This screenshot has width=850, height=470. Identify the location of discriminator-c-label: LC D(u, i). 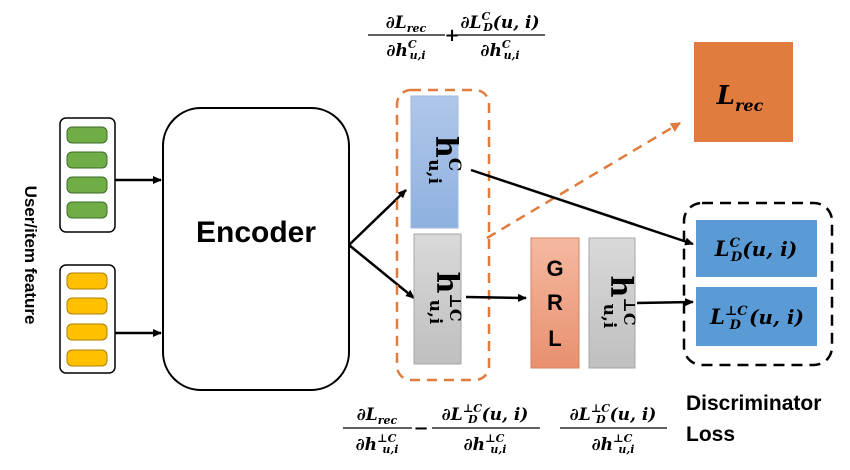
(755, 250).